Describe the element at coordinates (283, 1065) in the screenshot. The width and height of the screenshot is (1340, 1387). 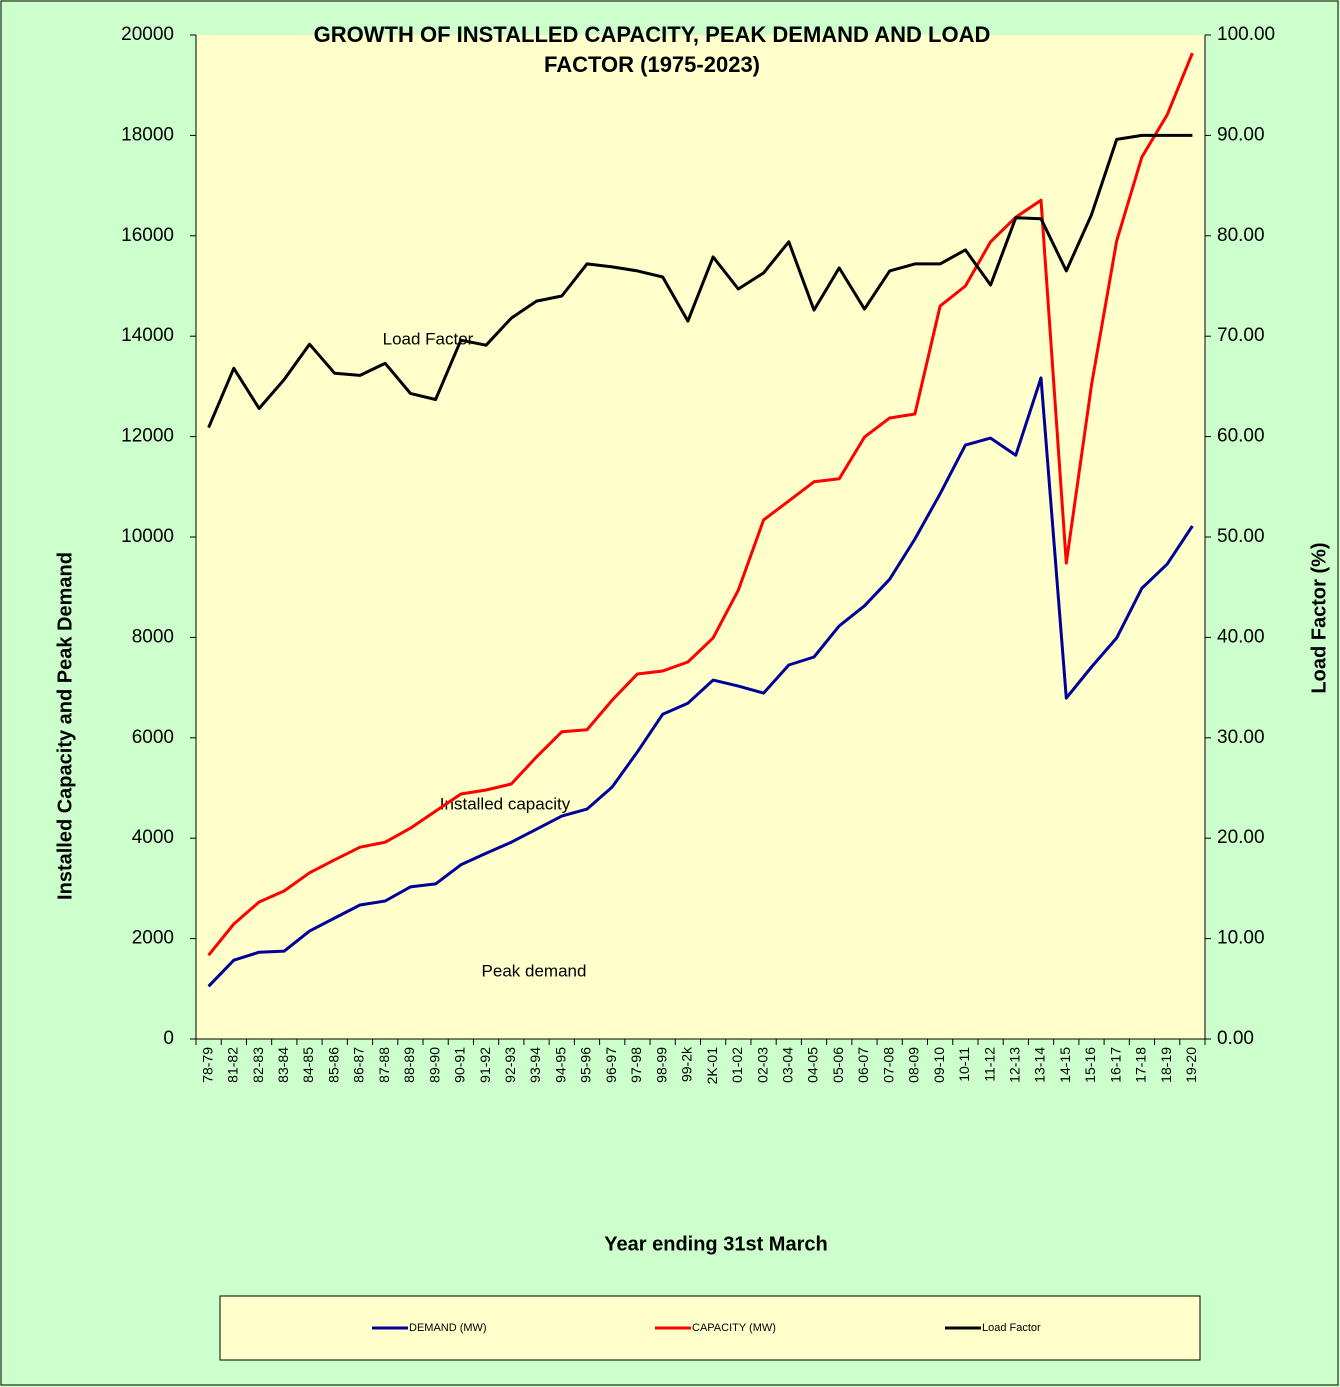
I see `x-tick-label: 83-84` at that location.